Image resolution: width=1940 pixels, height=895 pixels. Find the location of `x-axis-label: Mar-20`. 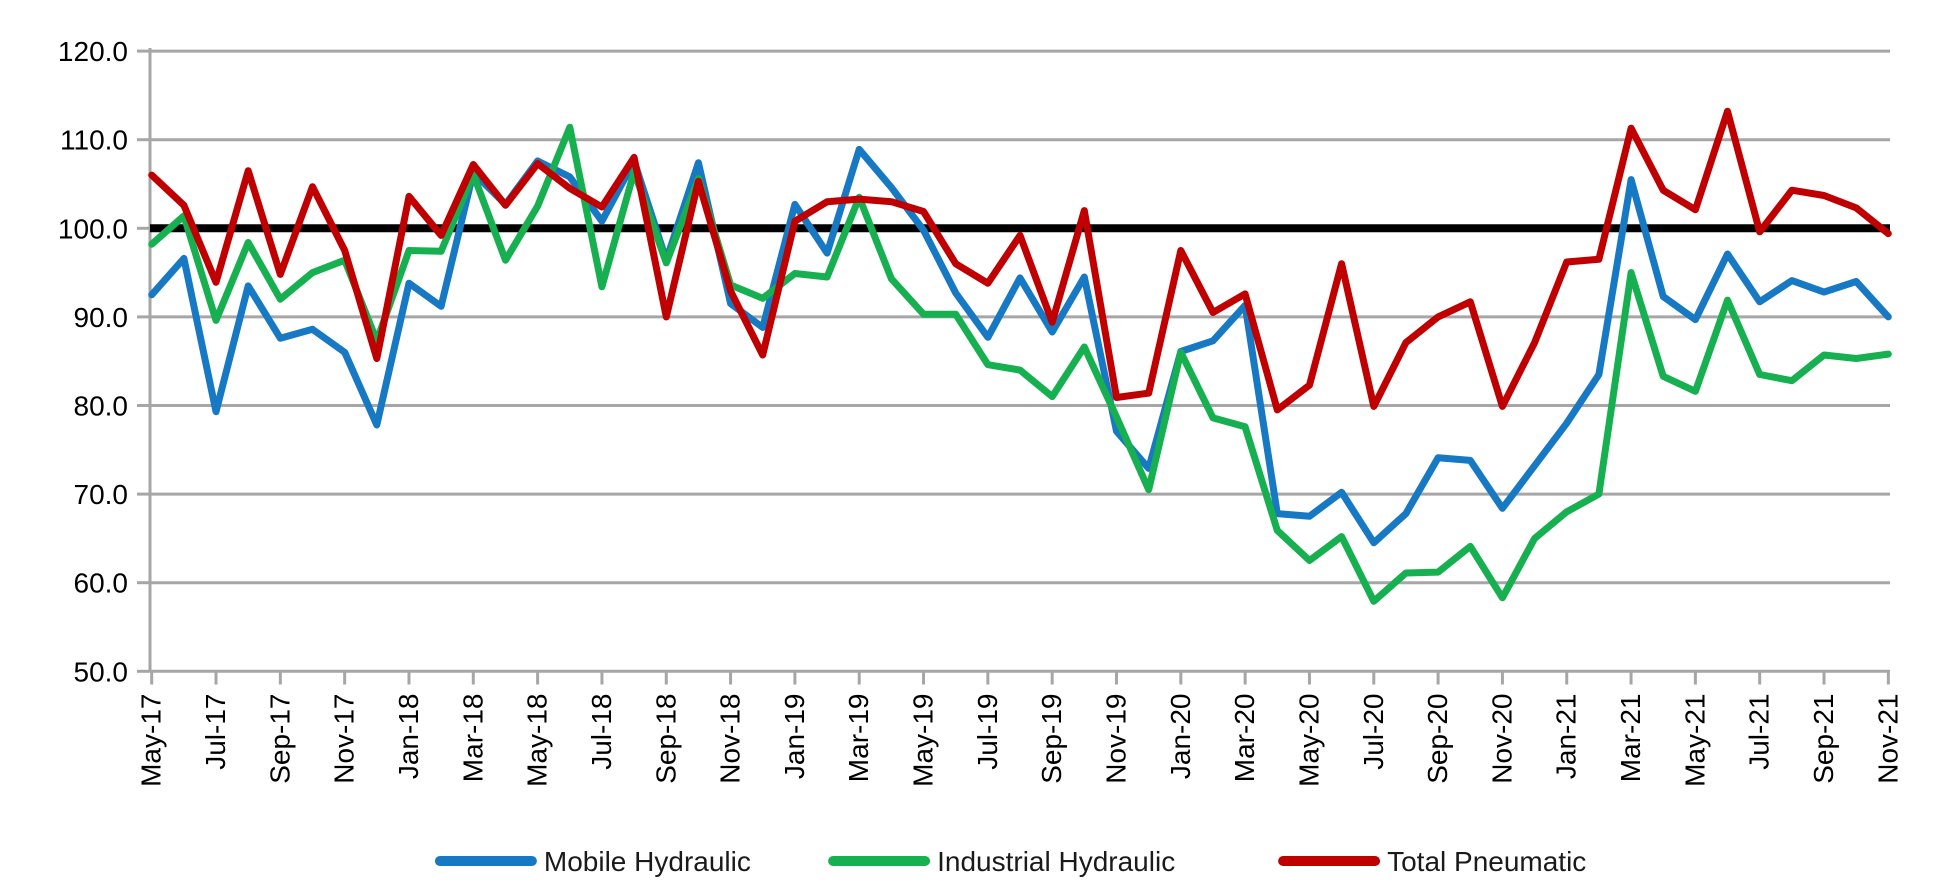

x-axis-label: Mar-20 is located at coordinates (1244, 738).